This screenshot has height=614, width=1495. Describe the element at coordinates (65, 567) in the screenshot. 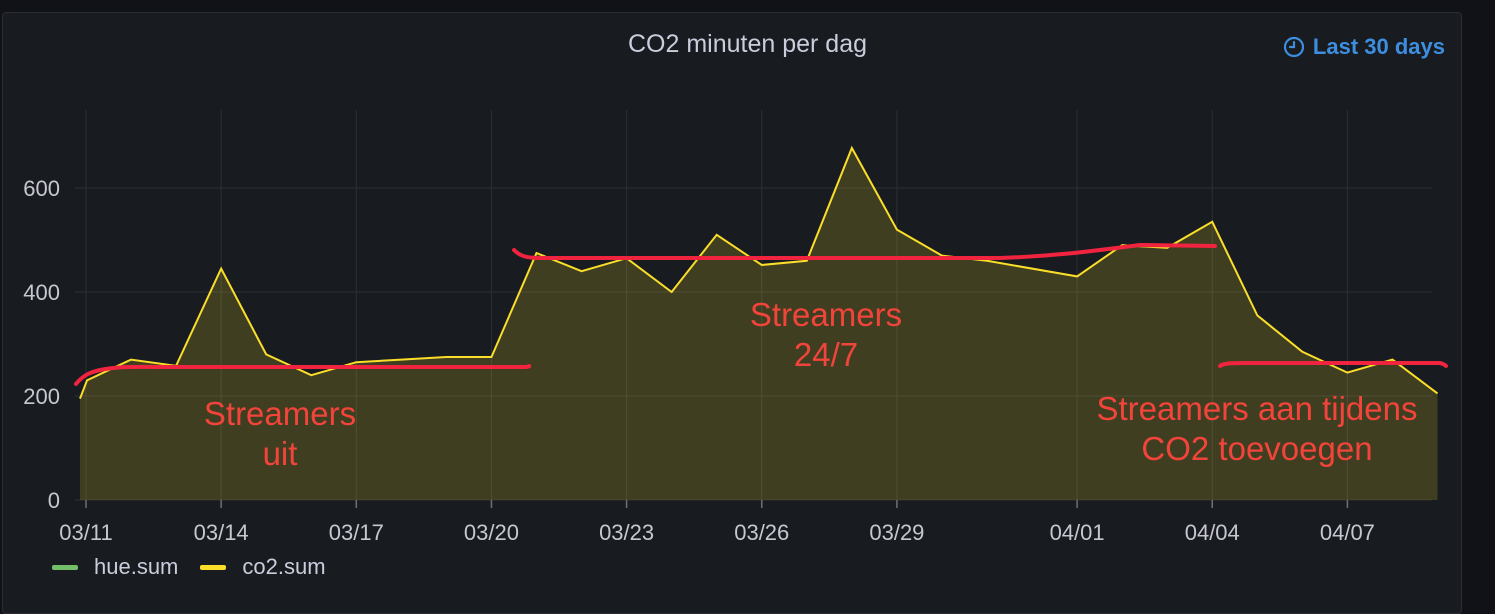

I see `legend-swatch-hue` at that location.